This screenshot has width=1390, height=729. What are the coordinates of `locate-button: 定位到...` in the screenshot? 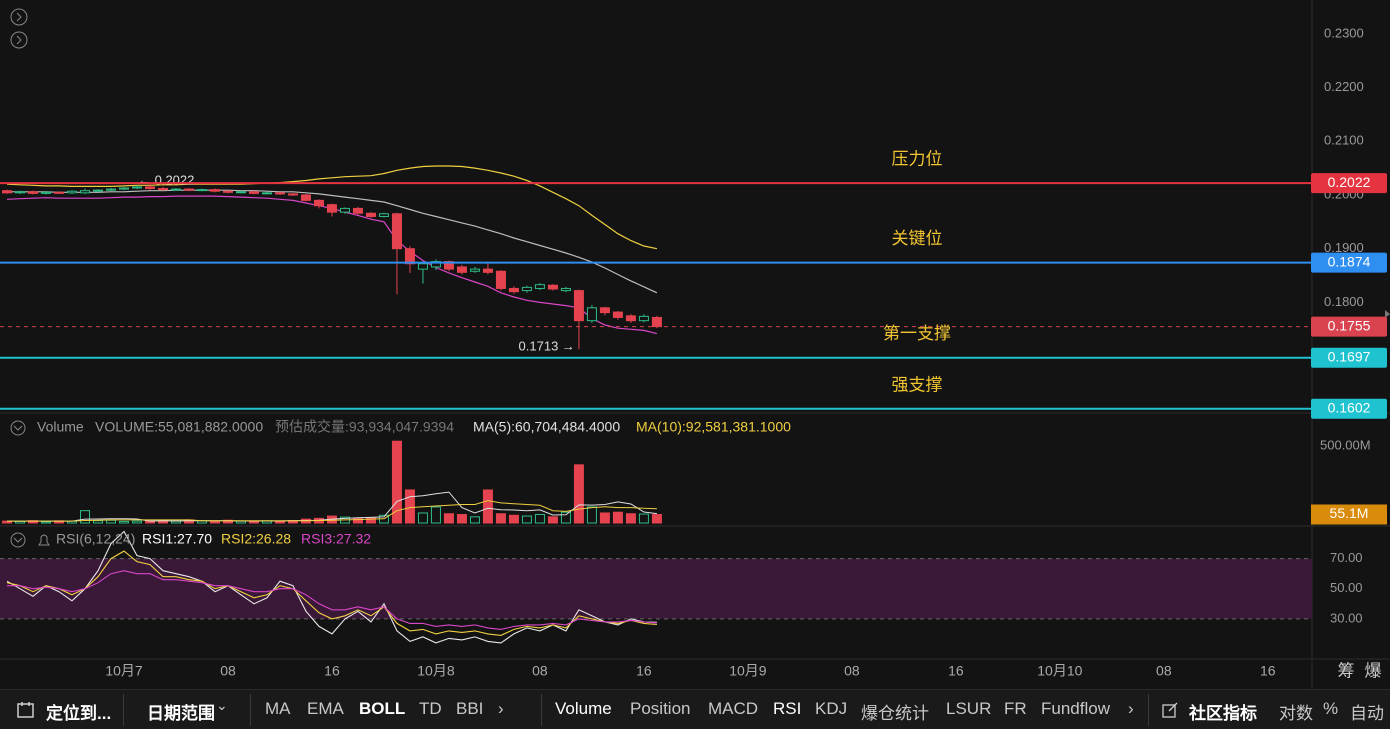 It's located at (79, 713).